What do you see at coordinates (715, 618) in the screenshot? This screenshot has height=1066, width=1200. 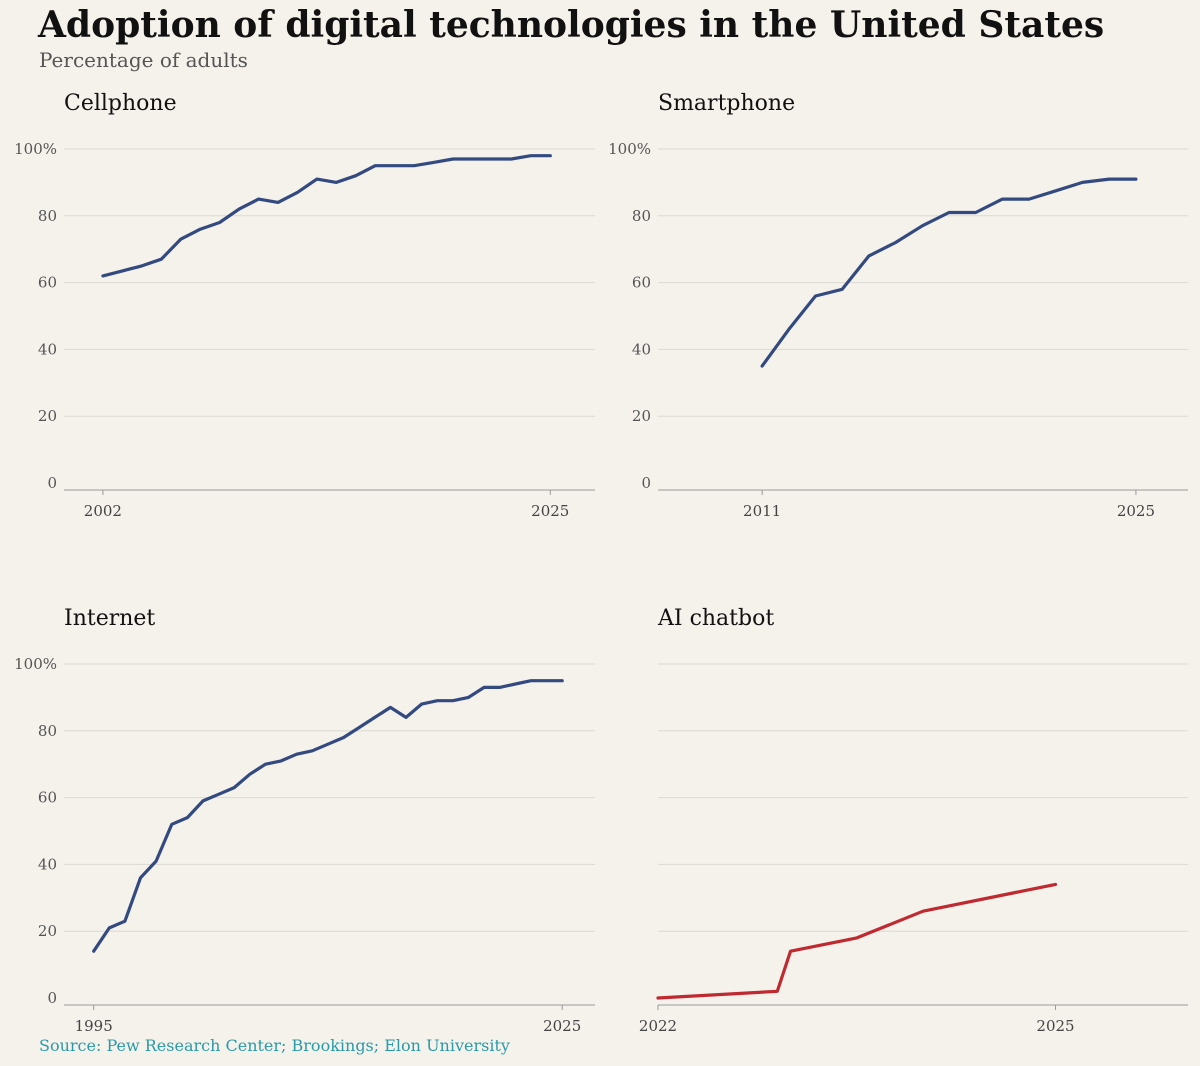 I see `panel-title: AI chatbot` at bounding box center [715, 618].